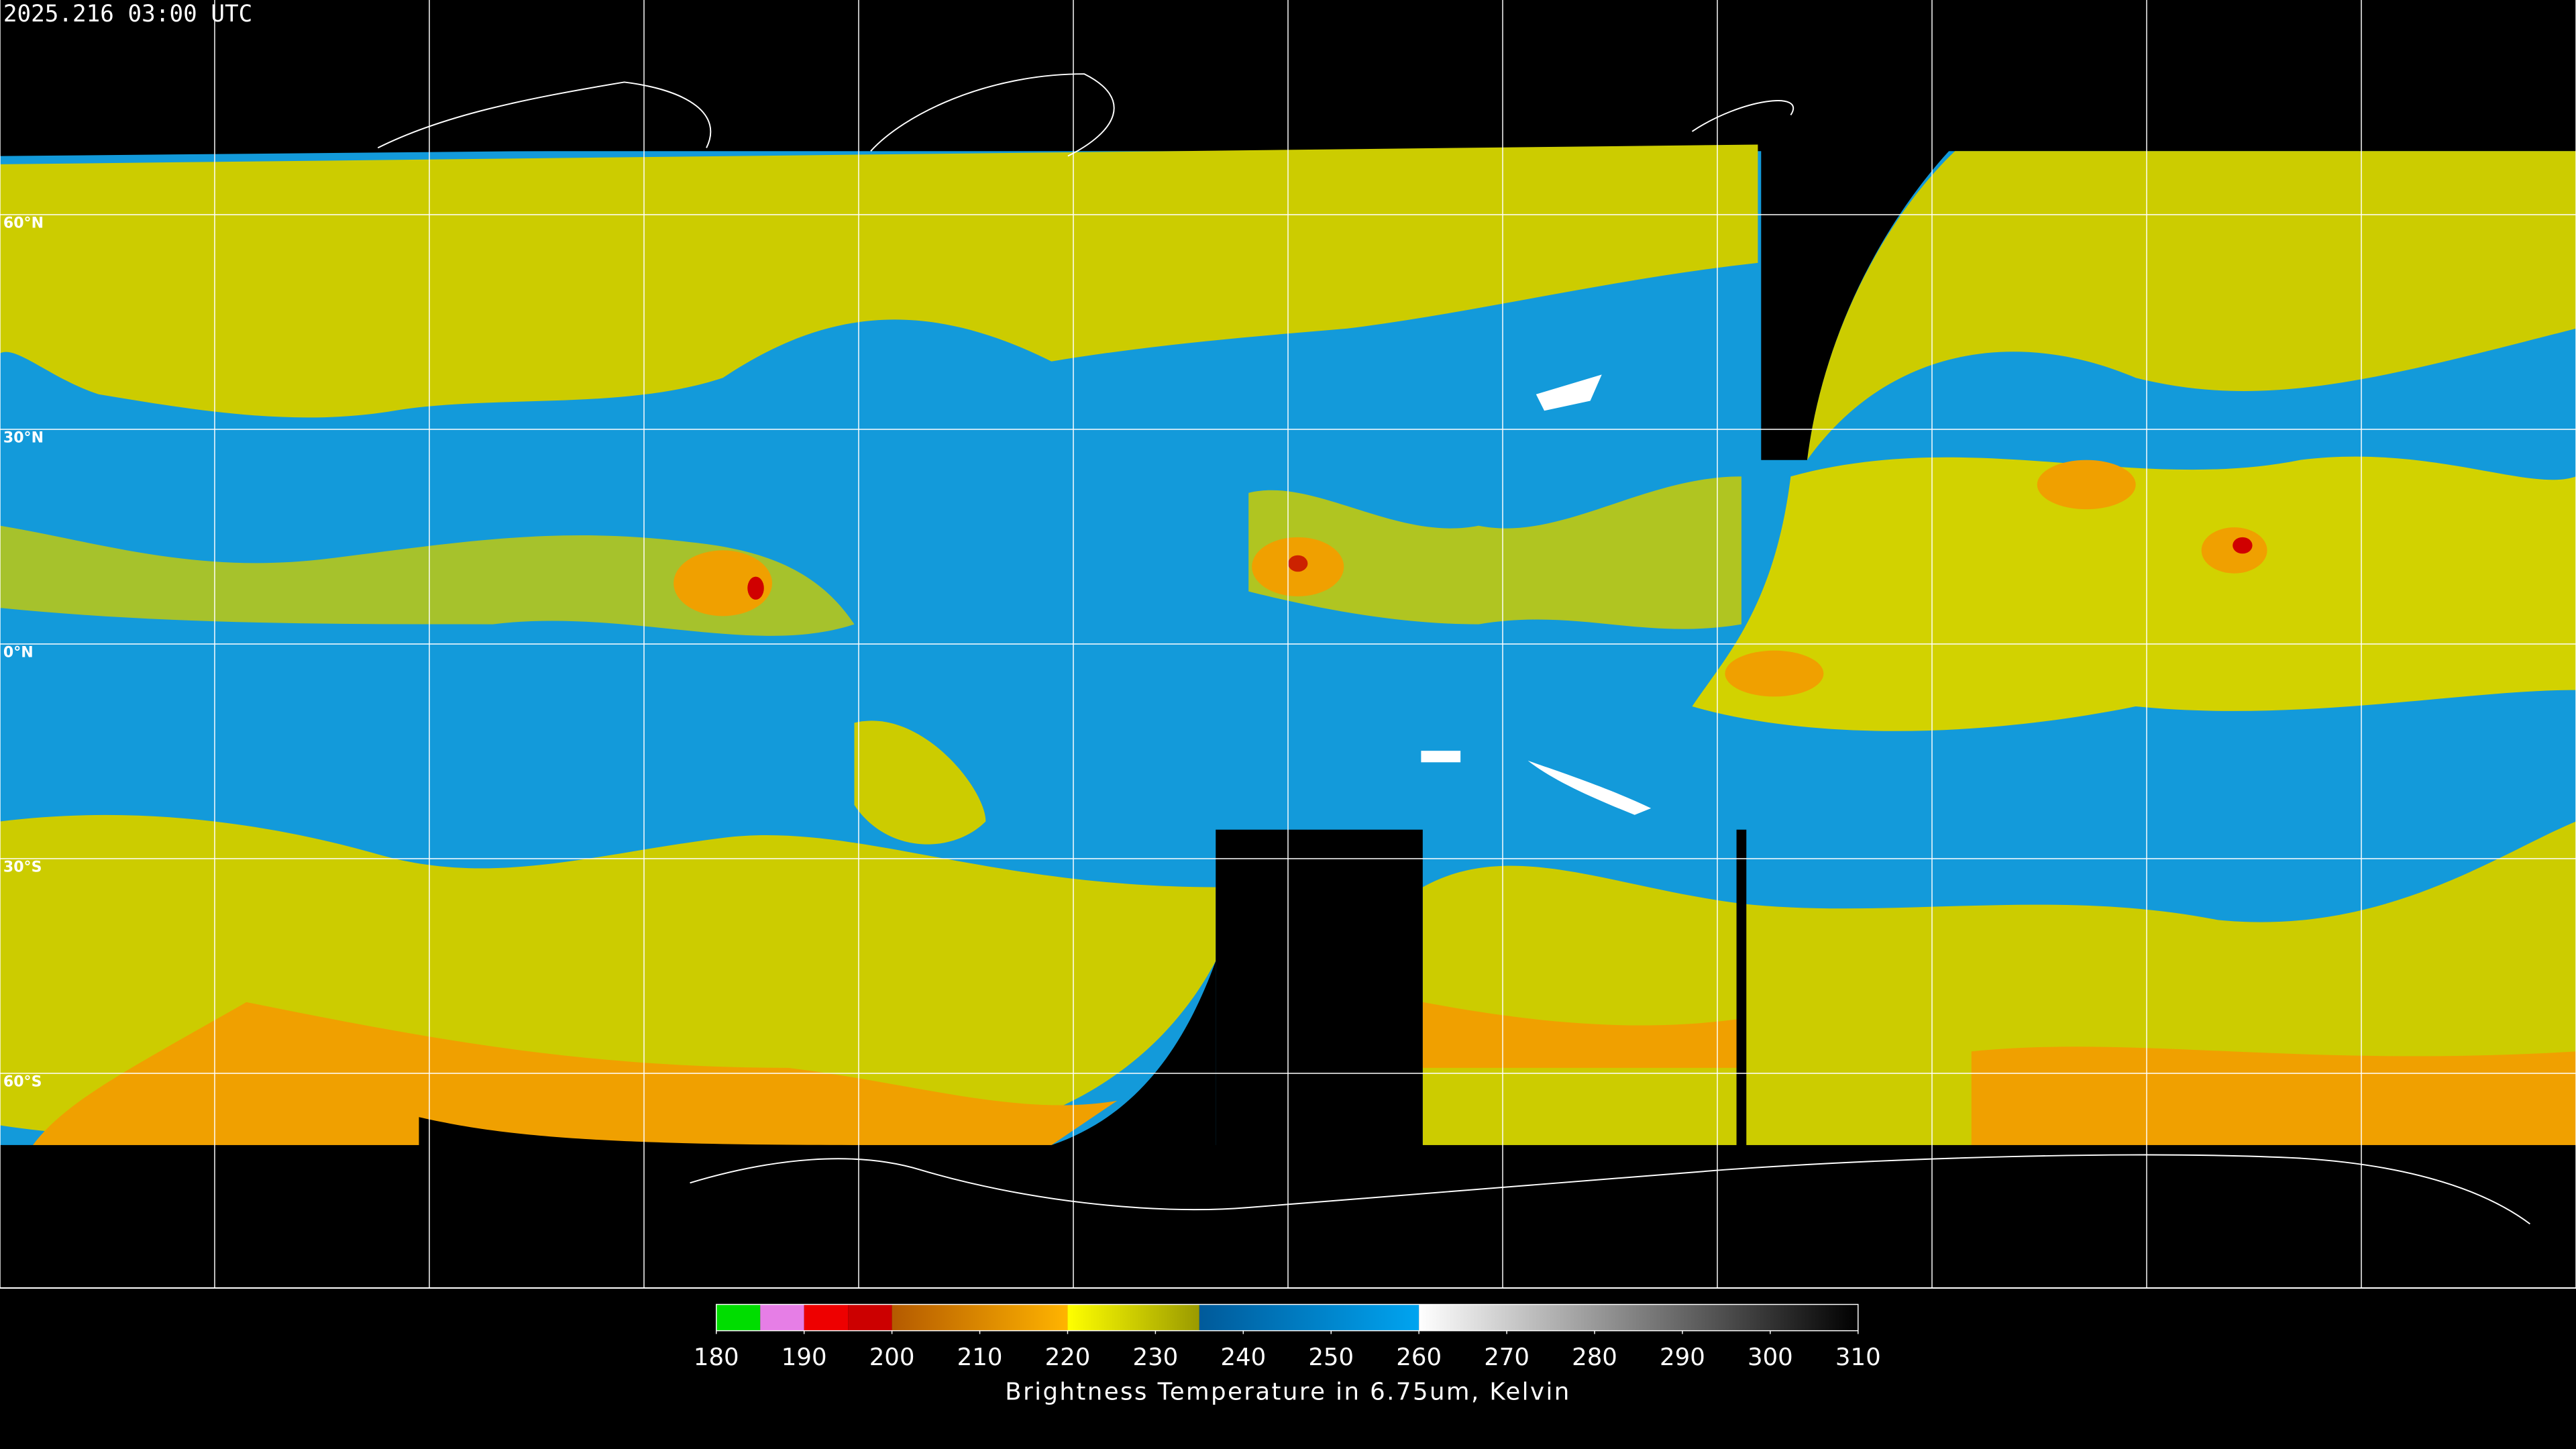  I want to click on colorbar-frame, so click(1287, 1317).